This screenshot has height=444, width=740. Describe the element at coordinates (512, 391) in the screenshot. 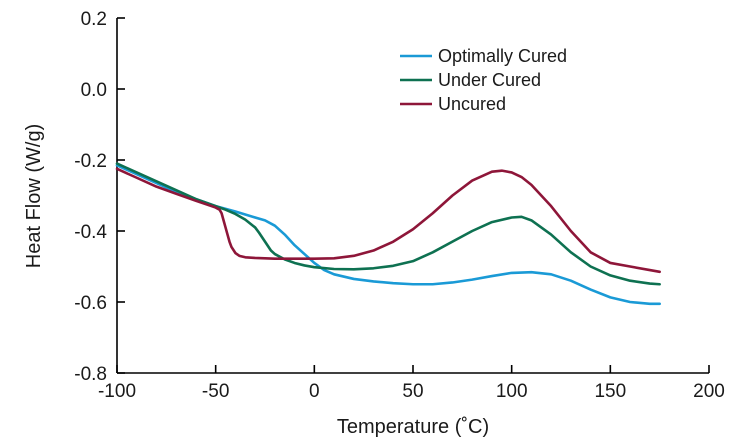

I see `x-tick-label: 100` at that location.